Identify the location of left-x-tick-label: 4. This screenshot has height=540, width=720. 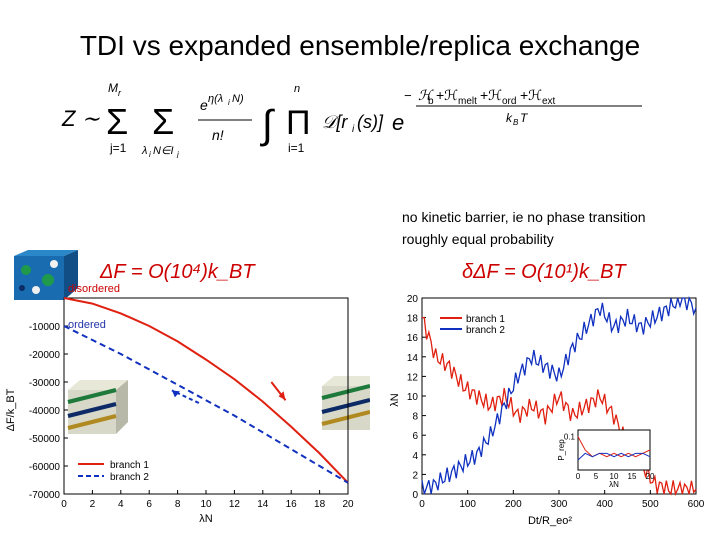
(121, 504).